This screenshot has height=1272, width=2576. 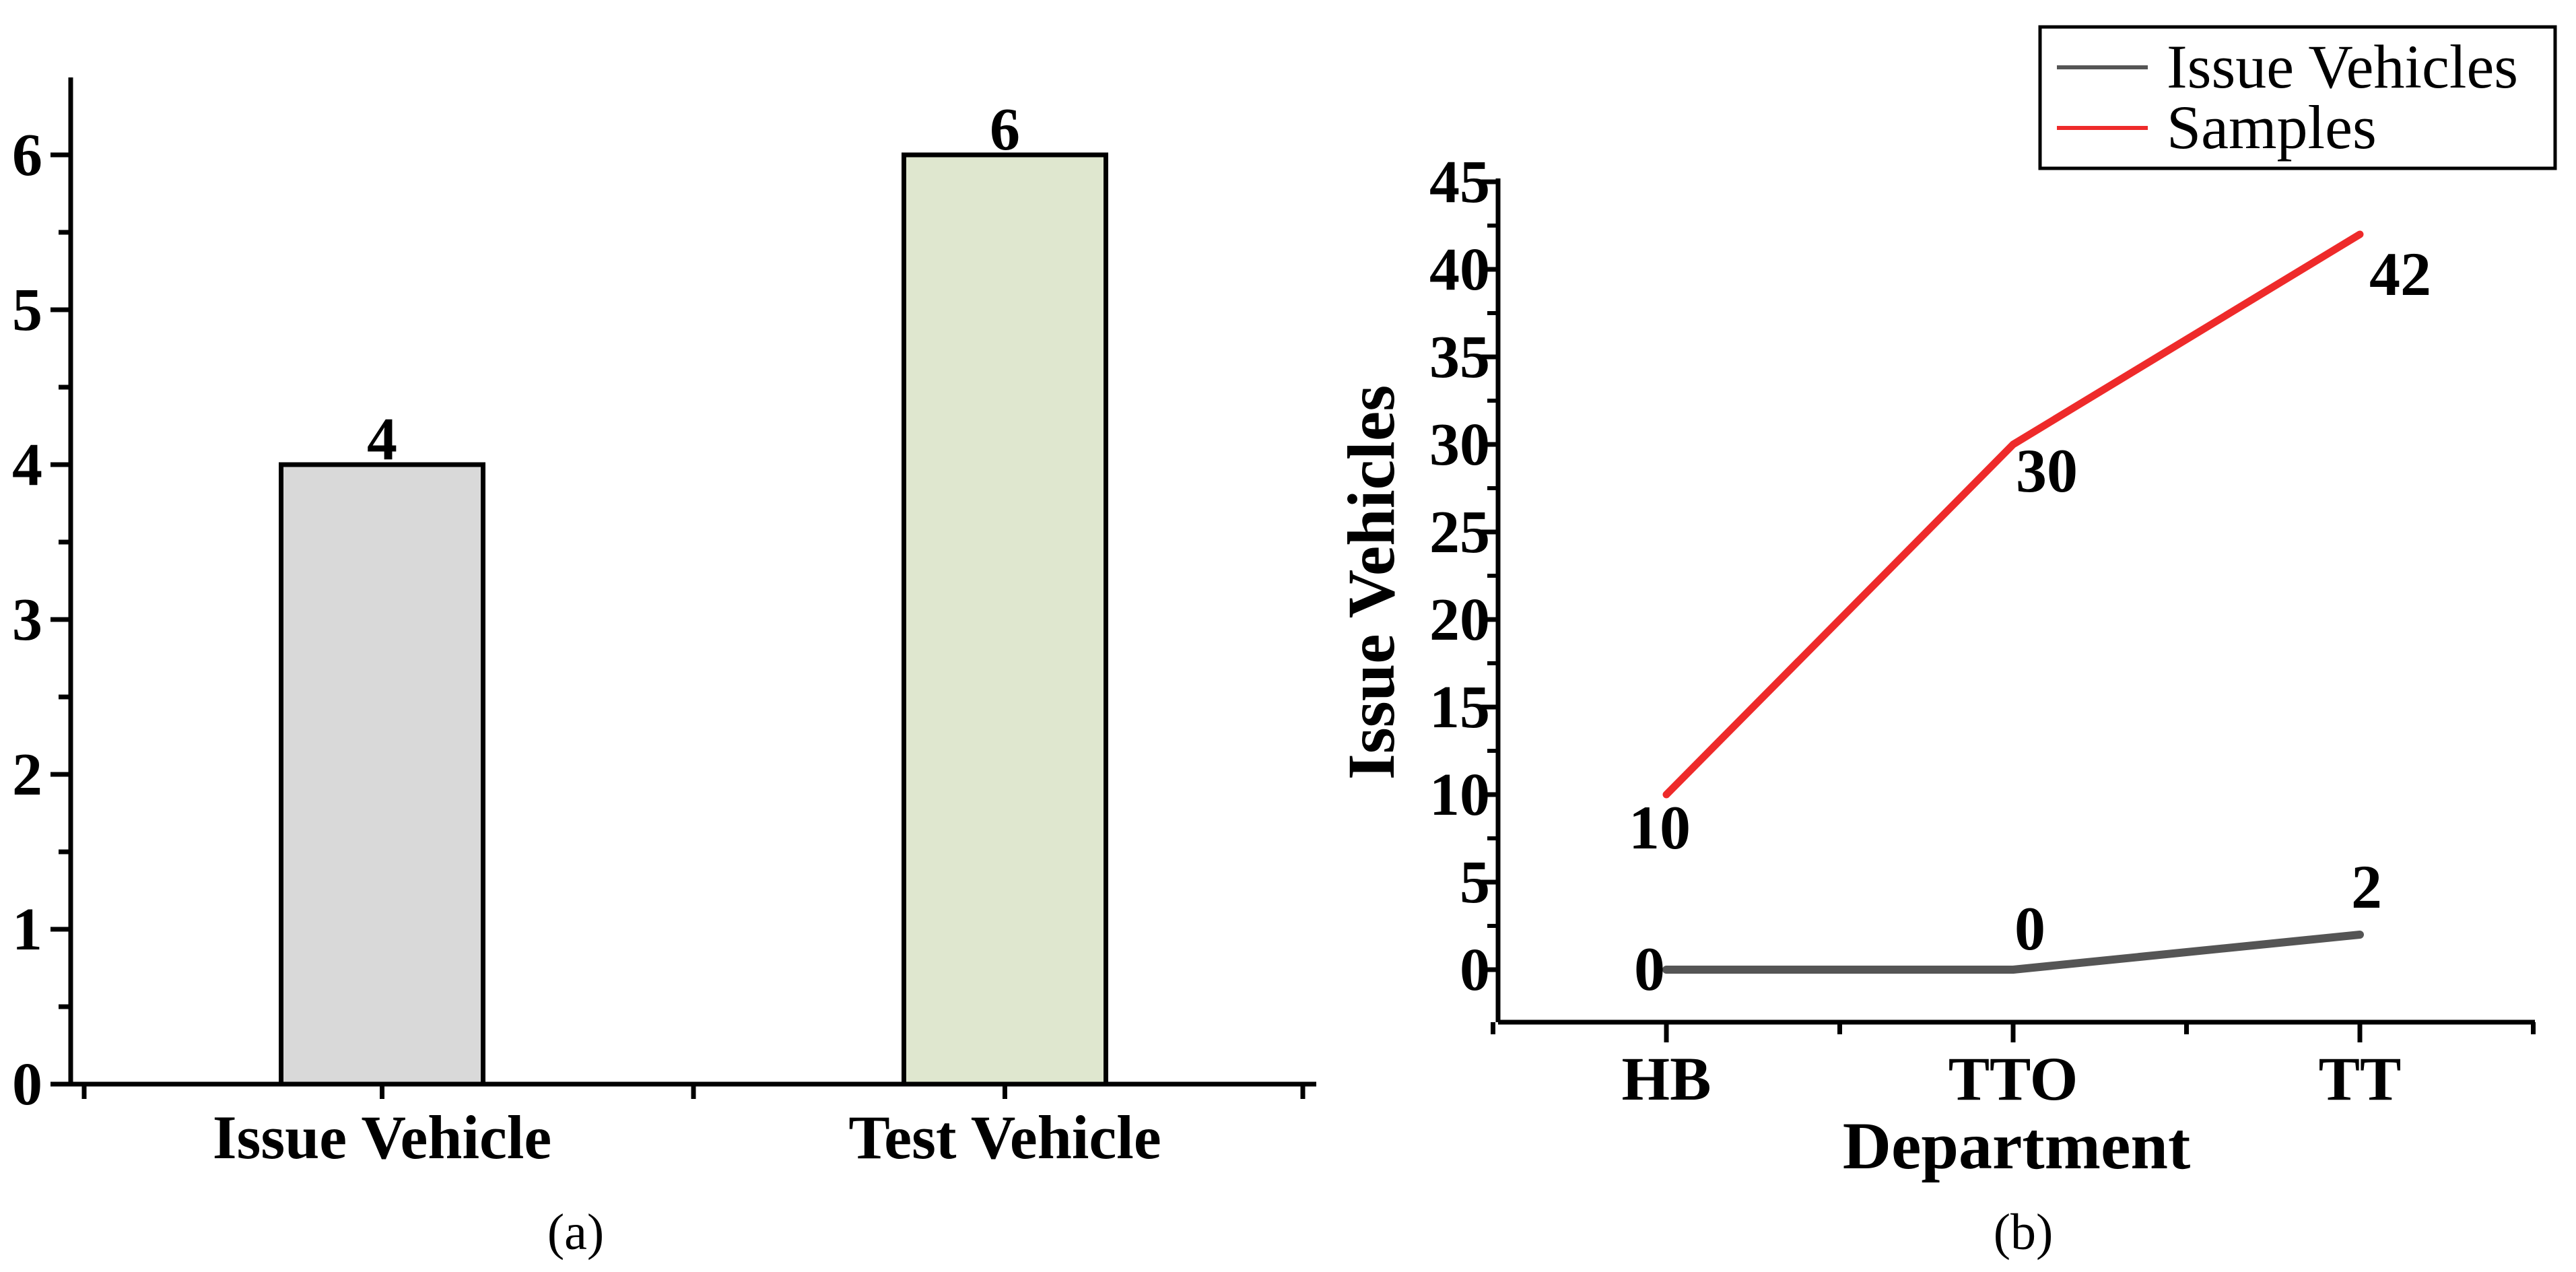 What do you see at coordinates (1459, 270) in the screenshot?
I see `line-y-tick-label: 40` at bounding box center [1459, 270].